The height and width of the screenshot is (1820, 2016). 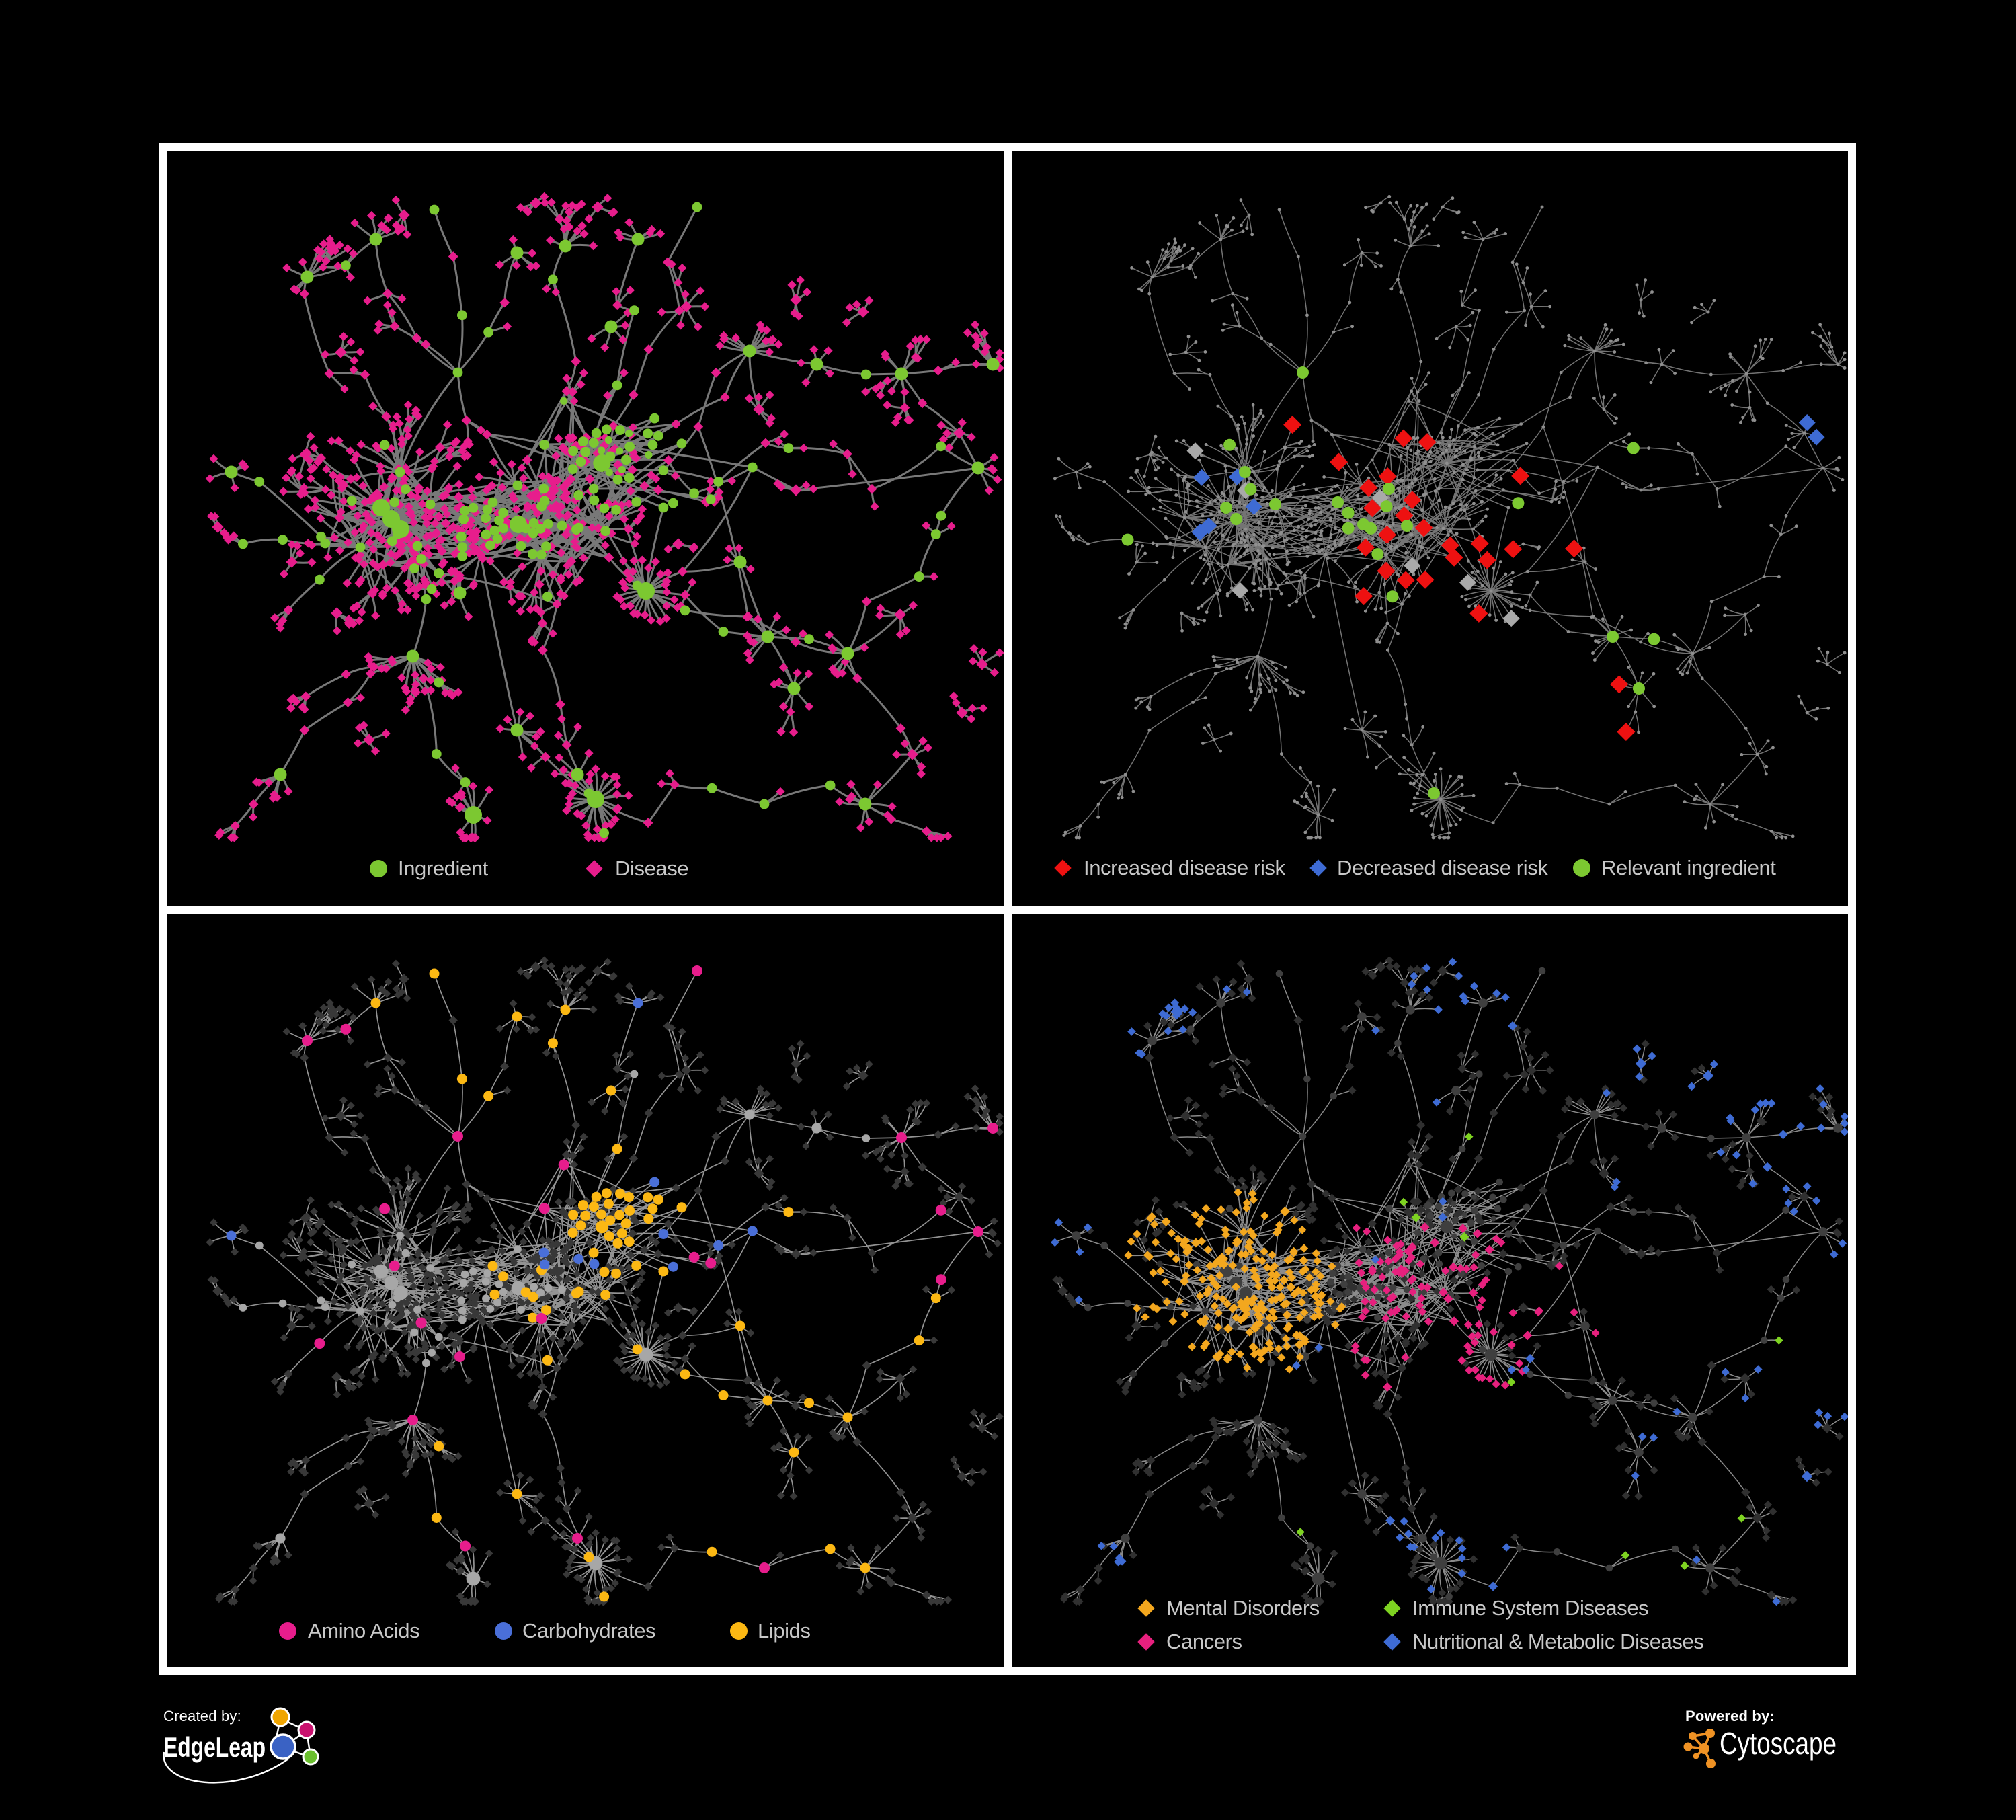 What do you see at coordinates (214, 1747) in the screenshot?
I see `svg-text: EdgeLeap` at bounding box center [214, 1747].